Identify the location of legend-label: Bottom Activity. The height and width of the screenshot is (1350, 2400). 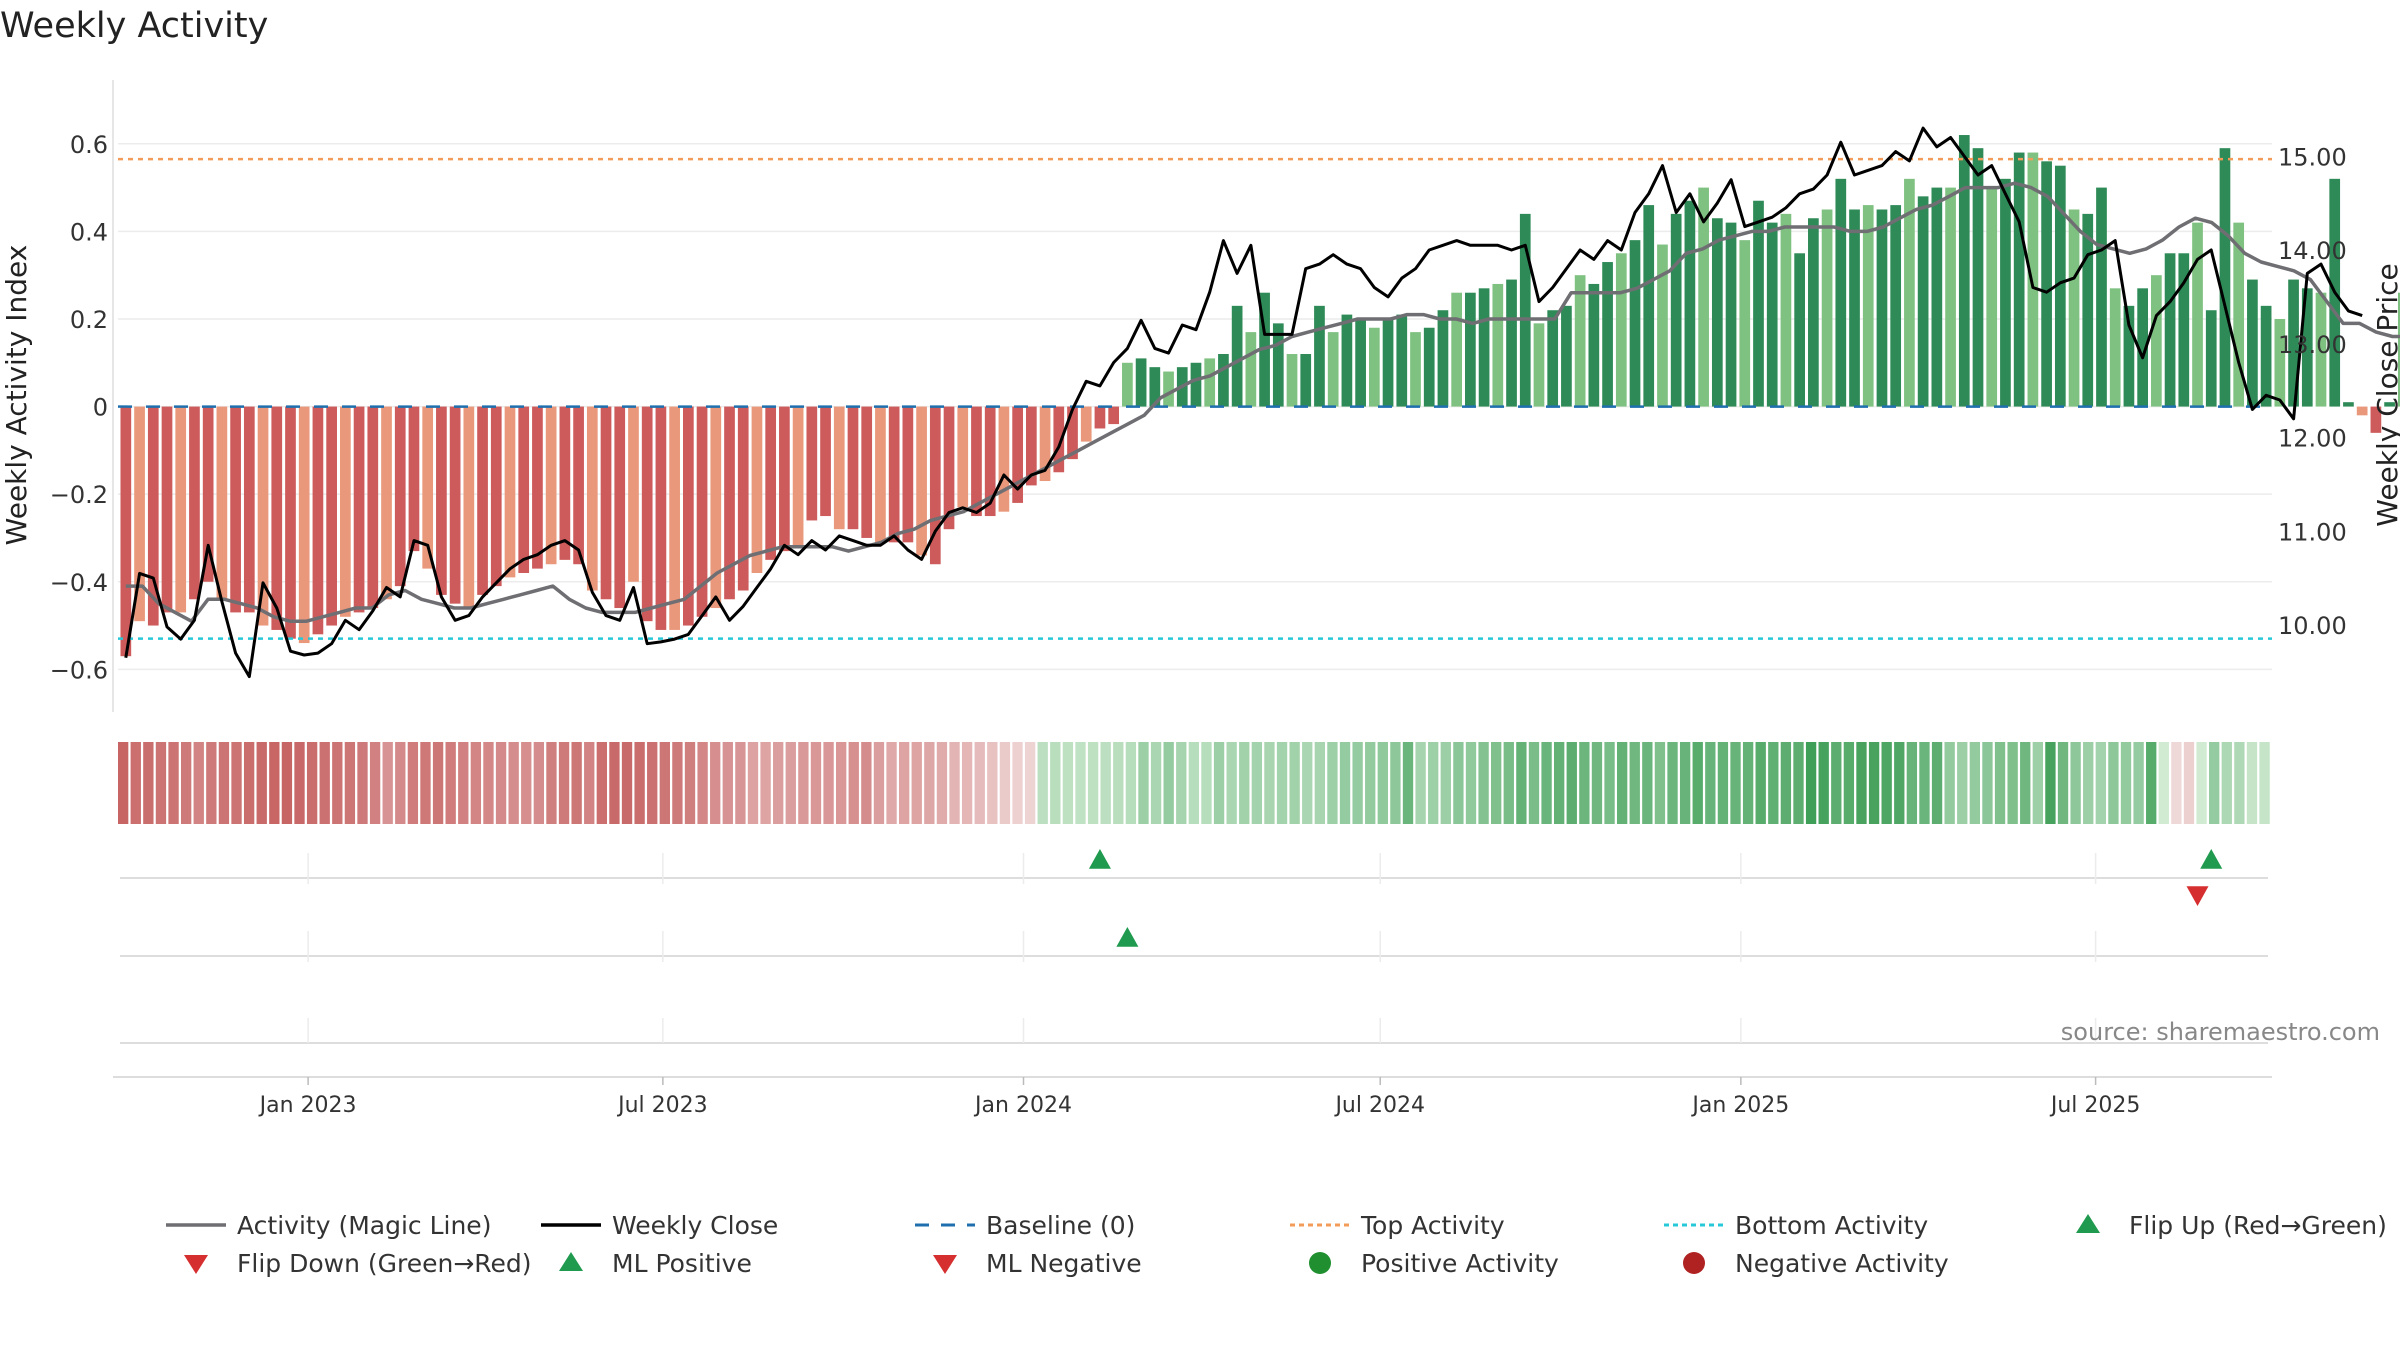
(1831, 1225).